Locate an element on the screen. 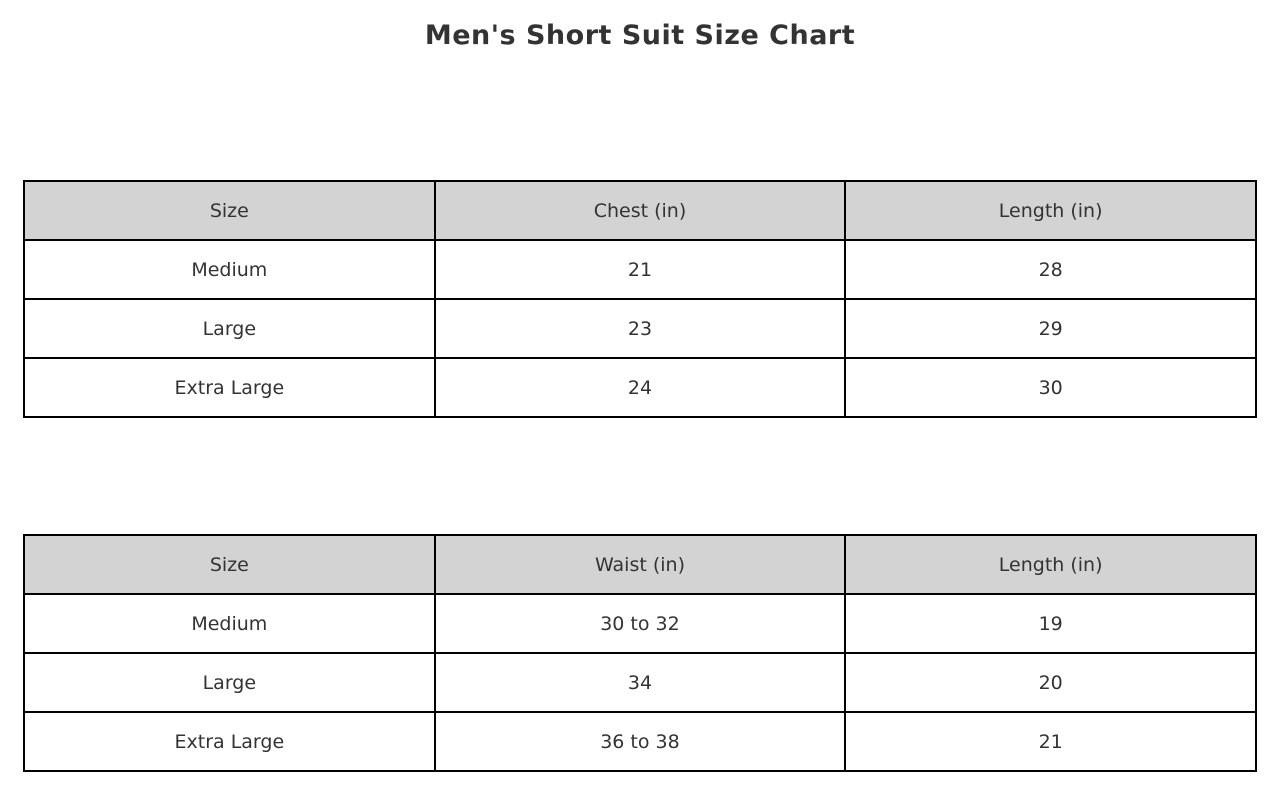 This screenshot has height=800, width=1280. cell-waist: 34 is located at coordinates (640, 682).